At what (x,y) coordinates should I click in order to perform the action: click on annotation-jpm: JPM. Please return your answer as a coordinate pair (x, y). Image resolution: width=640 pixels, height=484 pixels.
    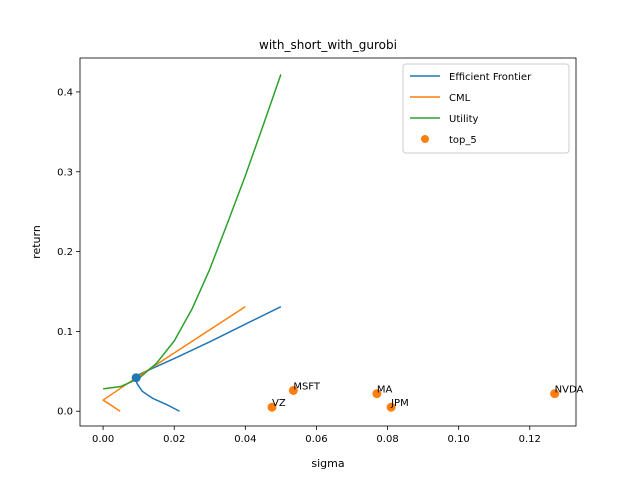
    Looking at the image, I should click on (399, 403).